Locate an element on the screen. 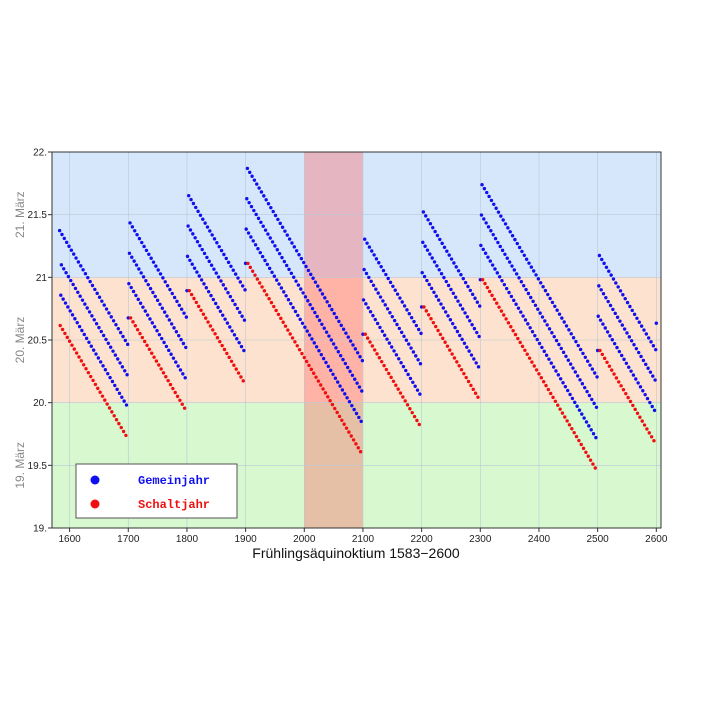  x-tick-label: 1900 is located at coordinates (245, 539).